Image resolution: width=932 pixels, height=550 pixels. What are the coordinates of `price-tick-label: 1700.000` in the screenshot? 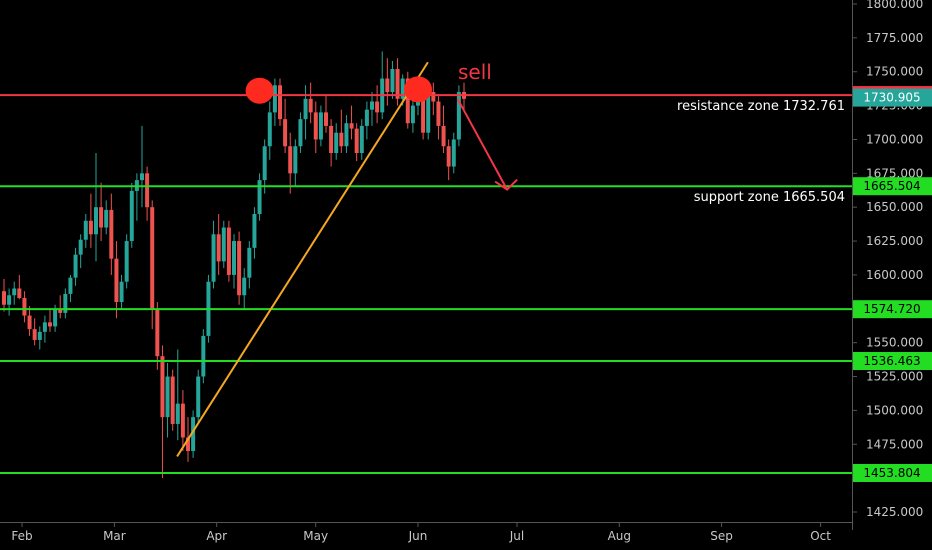 It's located at (894, 139).